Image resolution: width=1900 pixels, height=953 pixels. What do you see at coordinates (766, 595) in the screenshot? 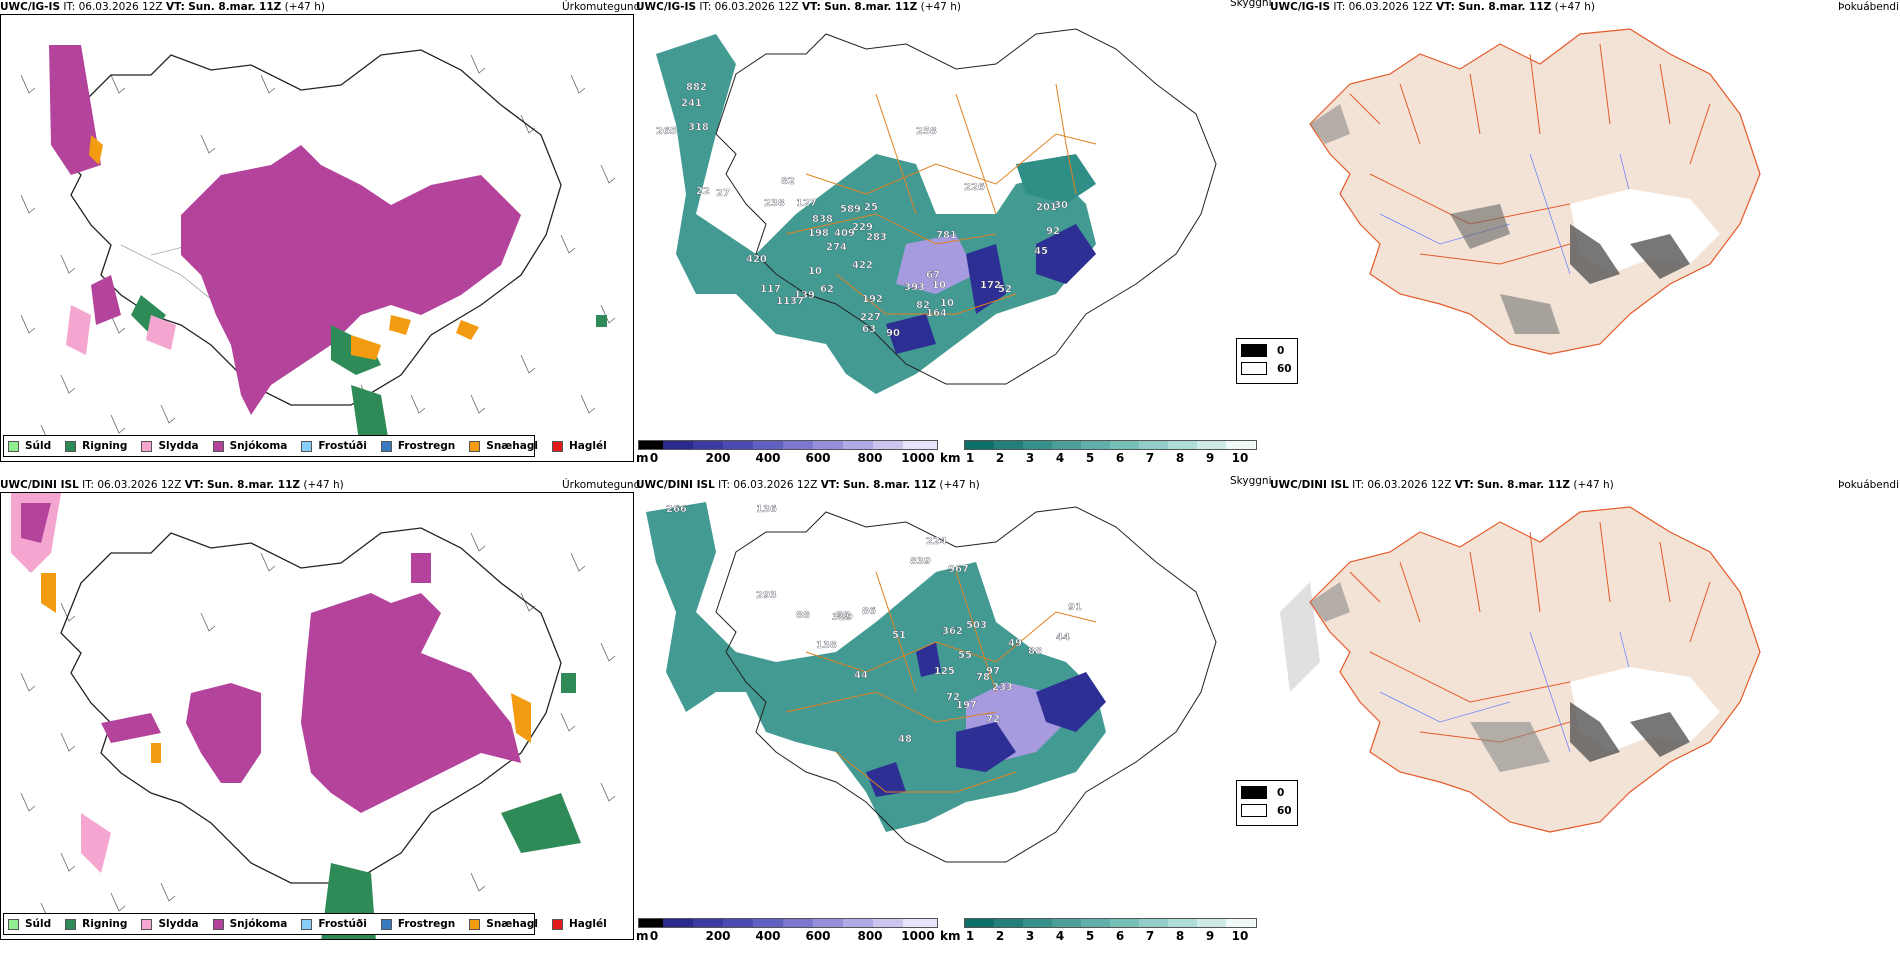
I see `visibility-value-label: 293` at bounding box center [766, 595].